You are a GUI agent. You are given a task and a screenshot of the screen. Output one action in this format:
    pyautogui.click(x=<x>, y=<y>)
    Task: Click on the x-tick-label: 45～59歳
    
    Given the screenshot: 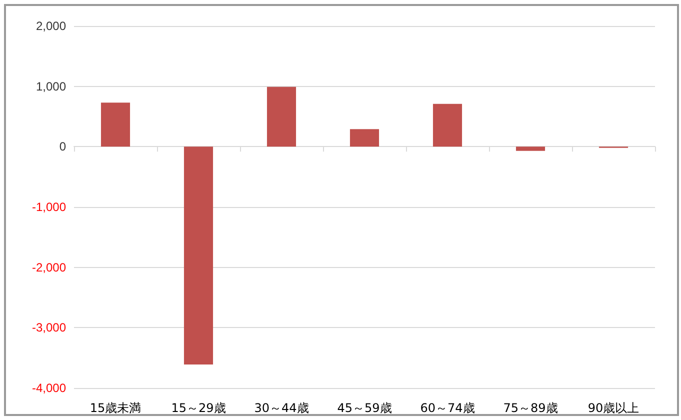 What is the action you would take?
    pyautogui.click(x=364, y=408)
    